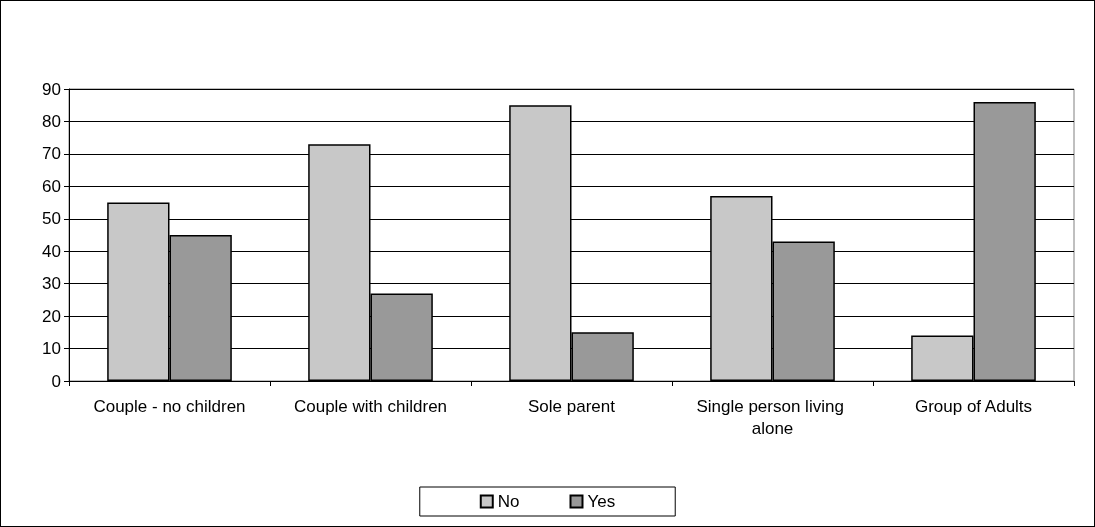  What do you see at coordinates (51, 316) in the screenshot?
I see `y-tick-label: 20` at bounding box center [51, 316].